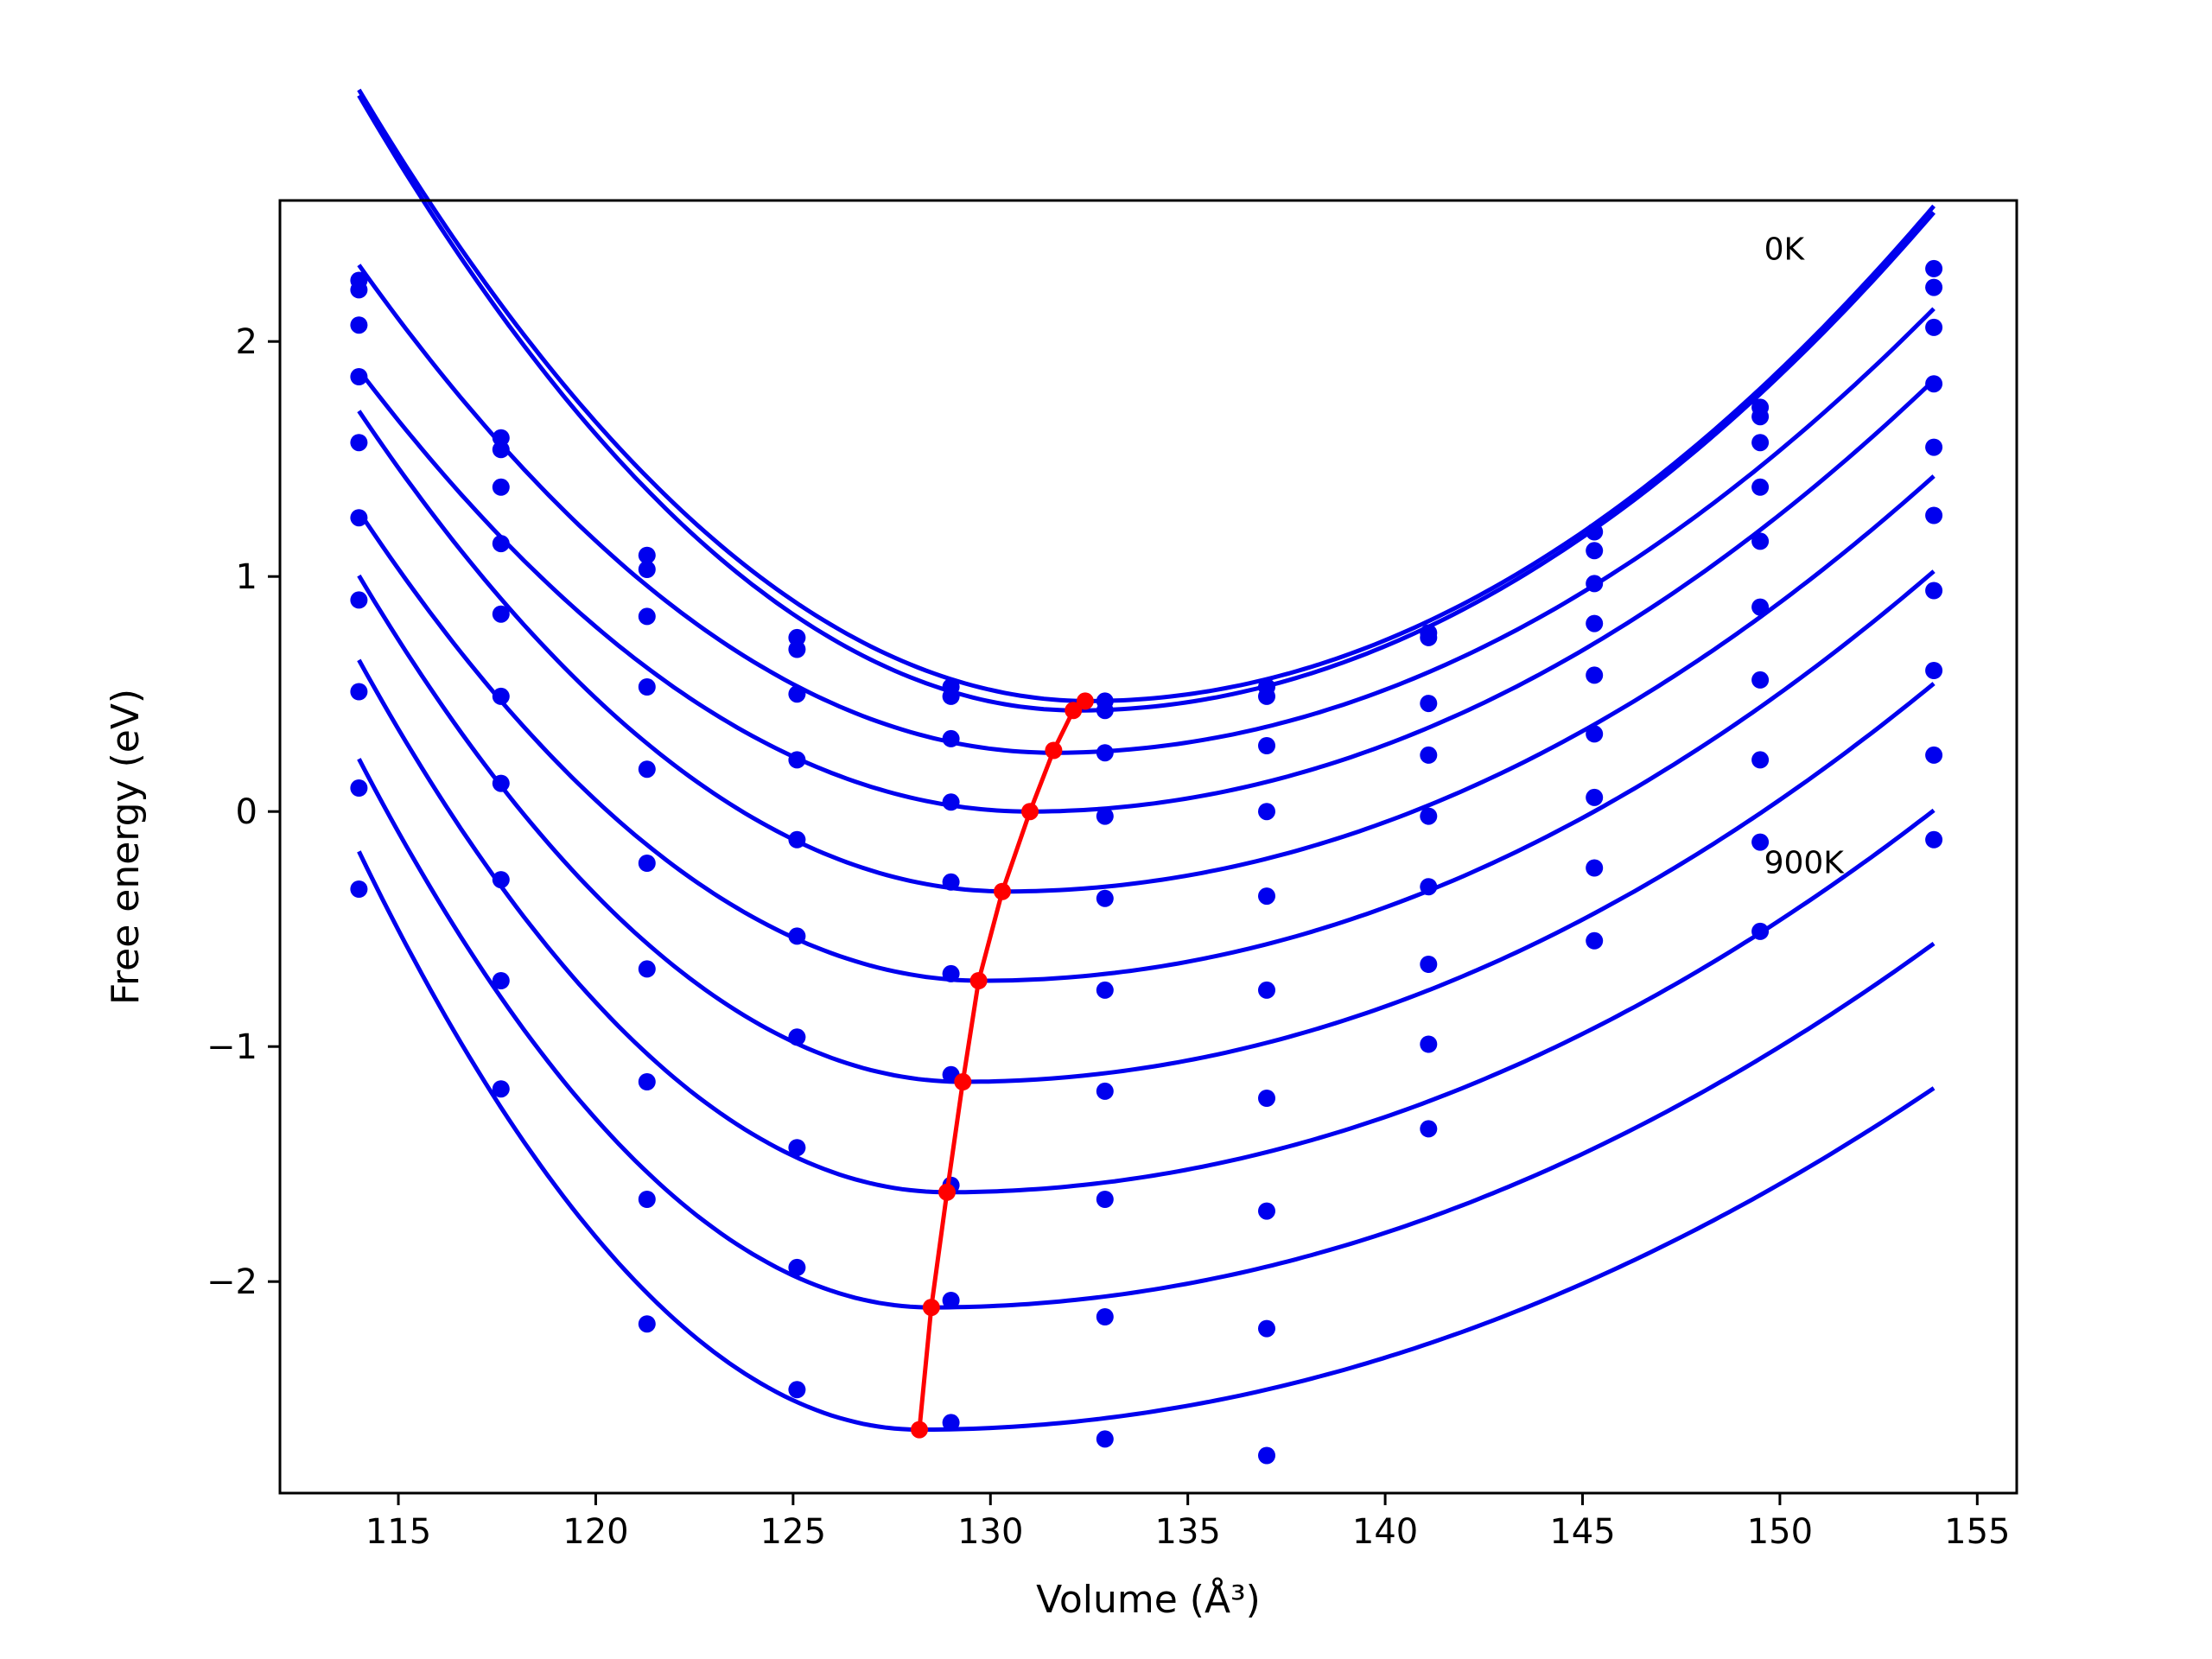  I want to click on y-axis-ticks: −2 −1 0 1 2, so click(243, 812).